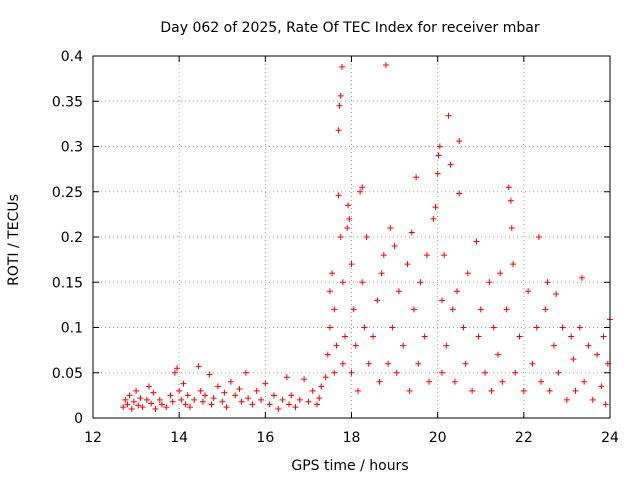 The width and height of the screenshot is (640, 480). What do you see at coordinates (72, 329) in the screenshot?
I see `y-tick-label: 0.1` at bounding box center [72, 329].